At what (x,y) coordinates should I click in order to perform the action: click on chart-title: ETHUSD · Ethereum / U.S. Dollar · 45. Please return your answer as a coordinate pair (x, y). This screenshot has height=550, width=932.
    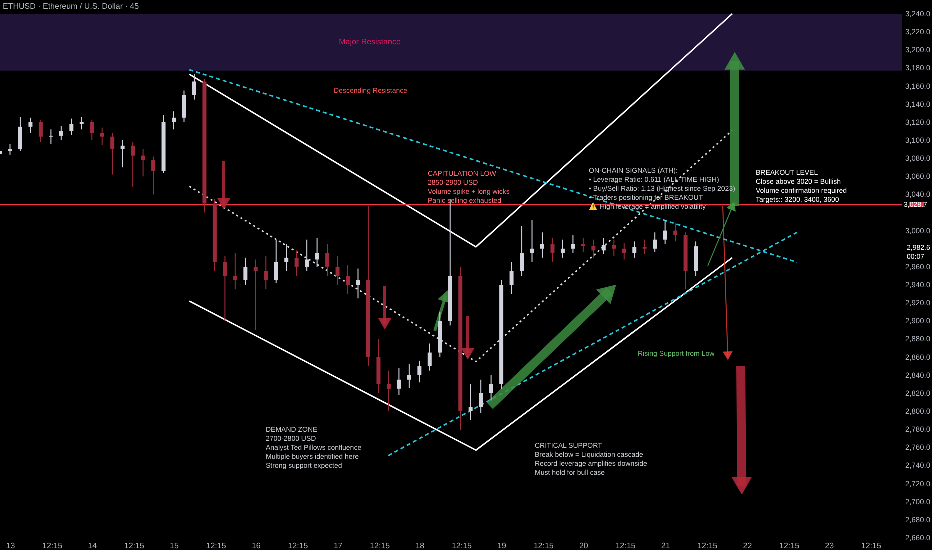
    Looking at the image, I should click on (71, 6).